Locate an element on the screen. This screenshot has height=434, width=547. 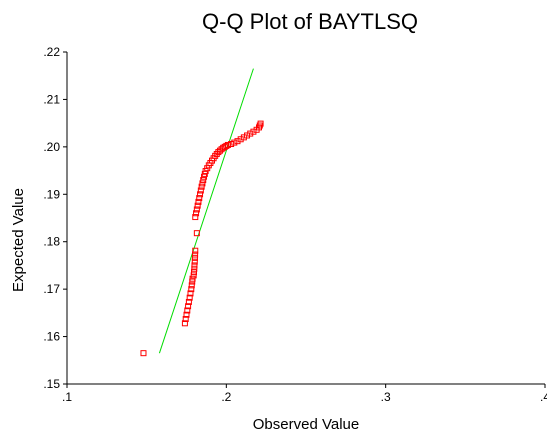
data-points-group is located at coordinates (202, 238).